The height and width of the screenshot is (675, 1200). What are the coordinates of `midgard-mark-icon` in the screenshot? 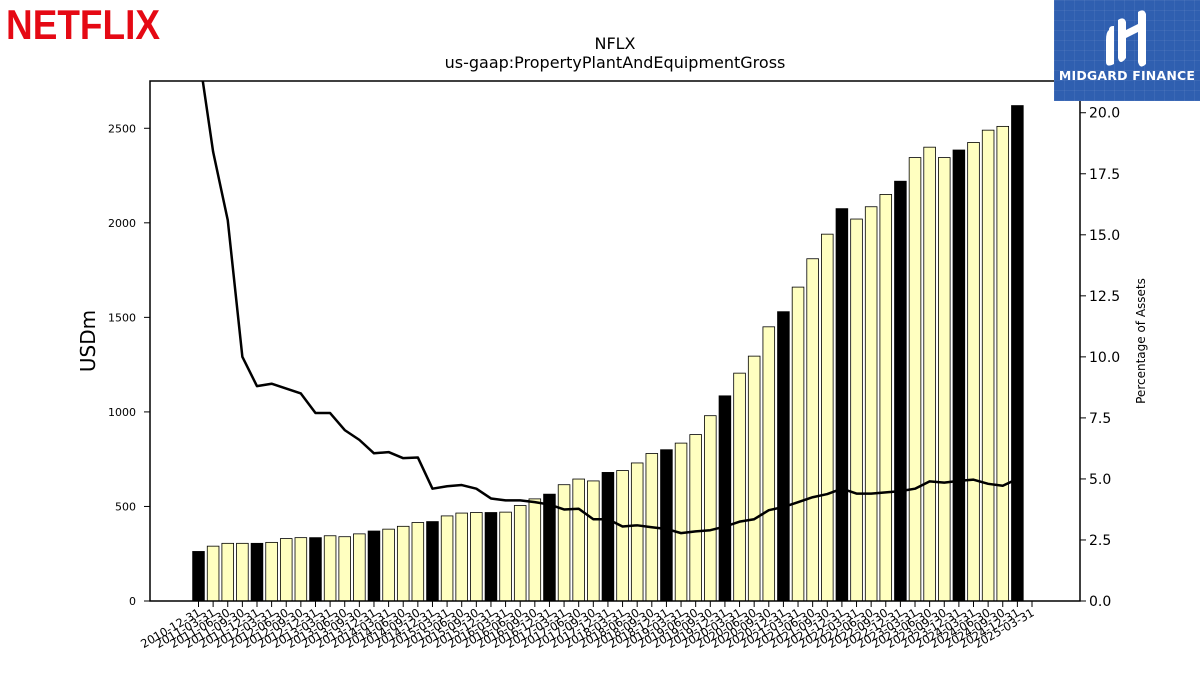 It's located at (1126, 38).